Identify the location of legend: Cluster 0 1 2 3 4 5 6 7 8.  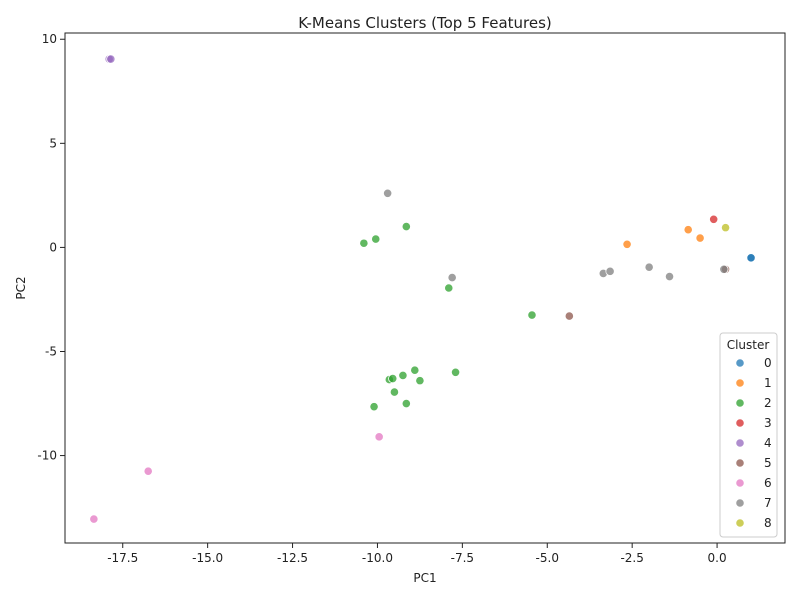
(748, 435).